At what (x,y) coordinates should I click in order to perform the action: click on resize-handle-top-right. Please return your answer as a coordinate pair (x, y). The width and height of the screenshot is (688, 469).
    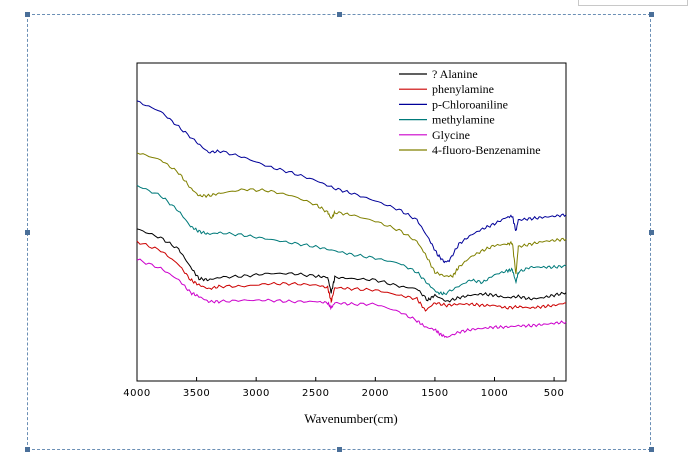
    Looking at the image, I should click on (651, 14).